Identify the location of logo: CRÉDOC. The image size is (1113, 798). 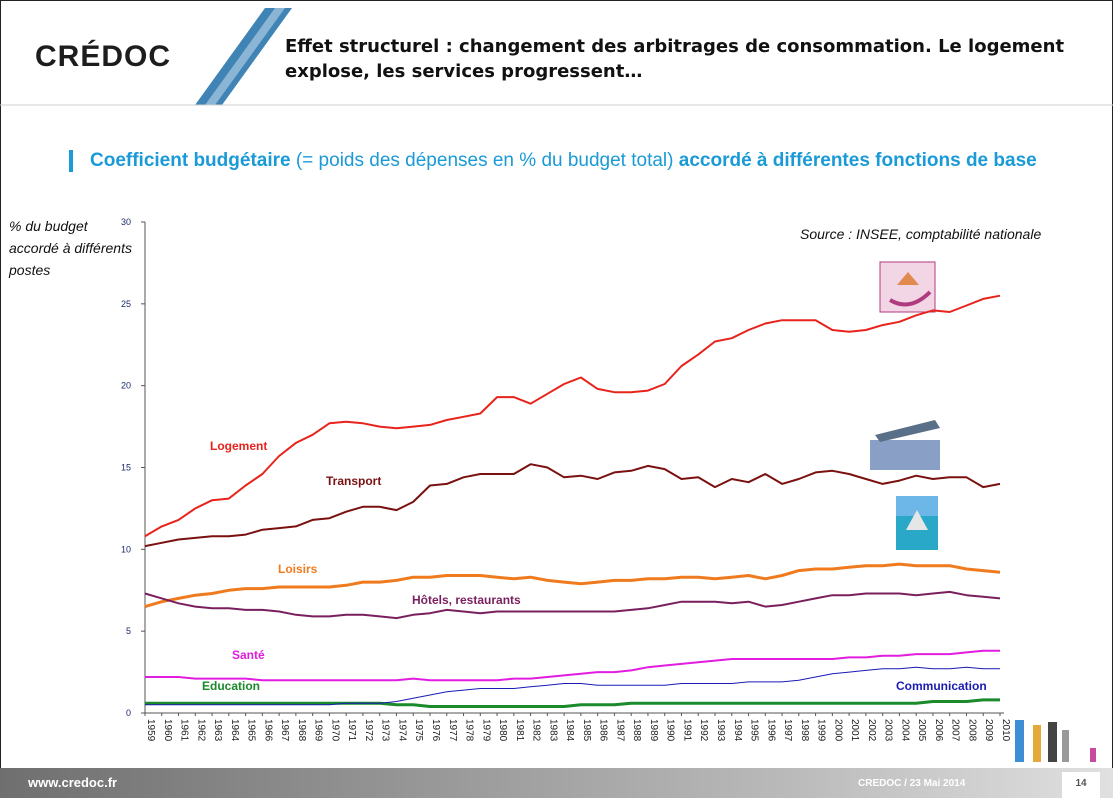
(103, 56).